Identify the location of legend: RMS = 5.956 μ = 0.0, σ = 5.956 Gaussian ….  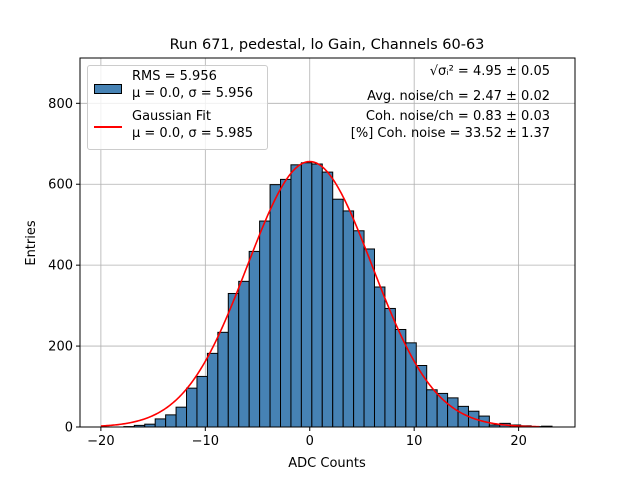
(177, 107).